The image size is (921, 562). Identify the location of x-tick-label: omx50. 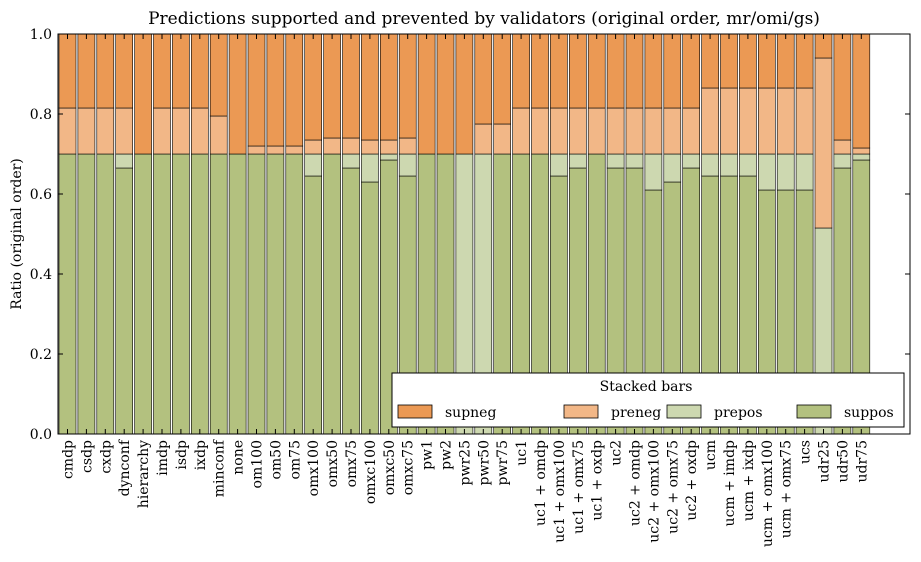
(333, 463).